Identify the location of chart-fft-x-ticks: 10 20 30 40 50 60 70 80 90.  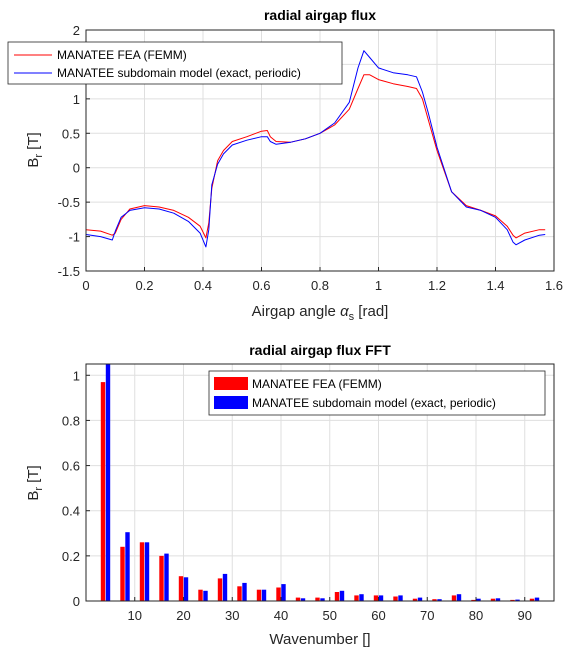
(330, 610).